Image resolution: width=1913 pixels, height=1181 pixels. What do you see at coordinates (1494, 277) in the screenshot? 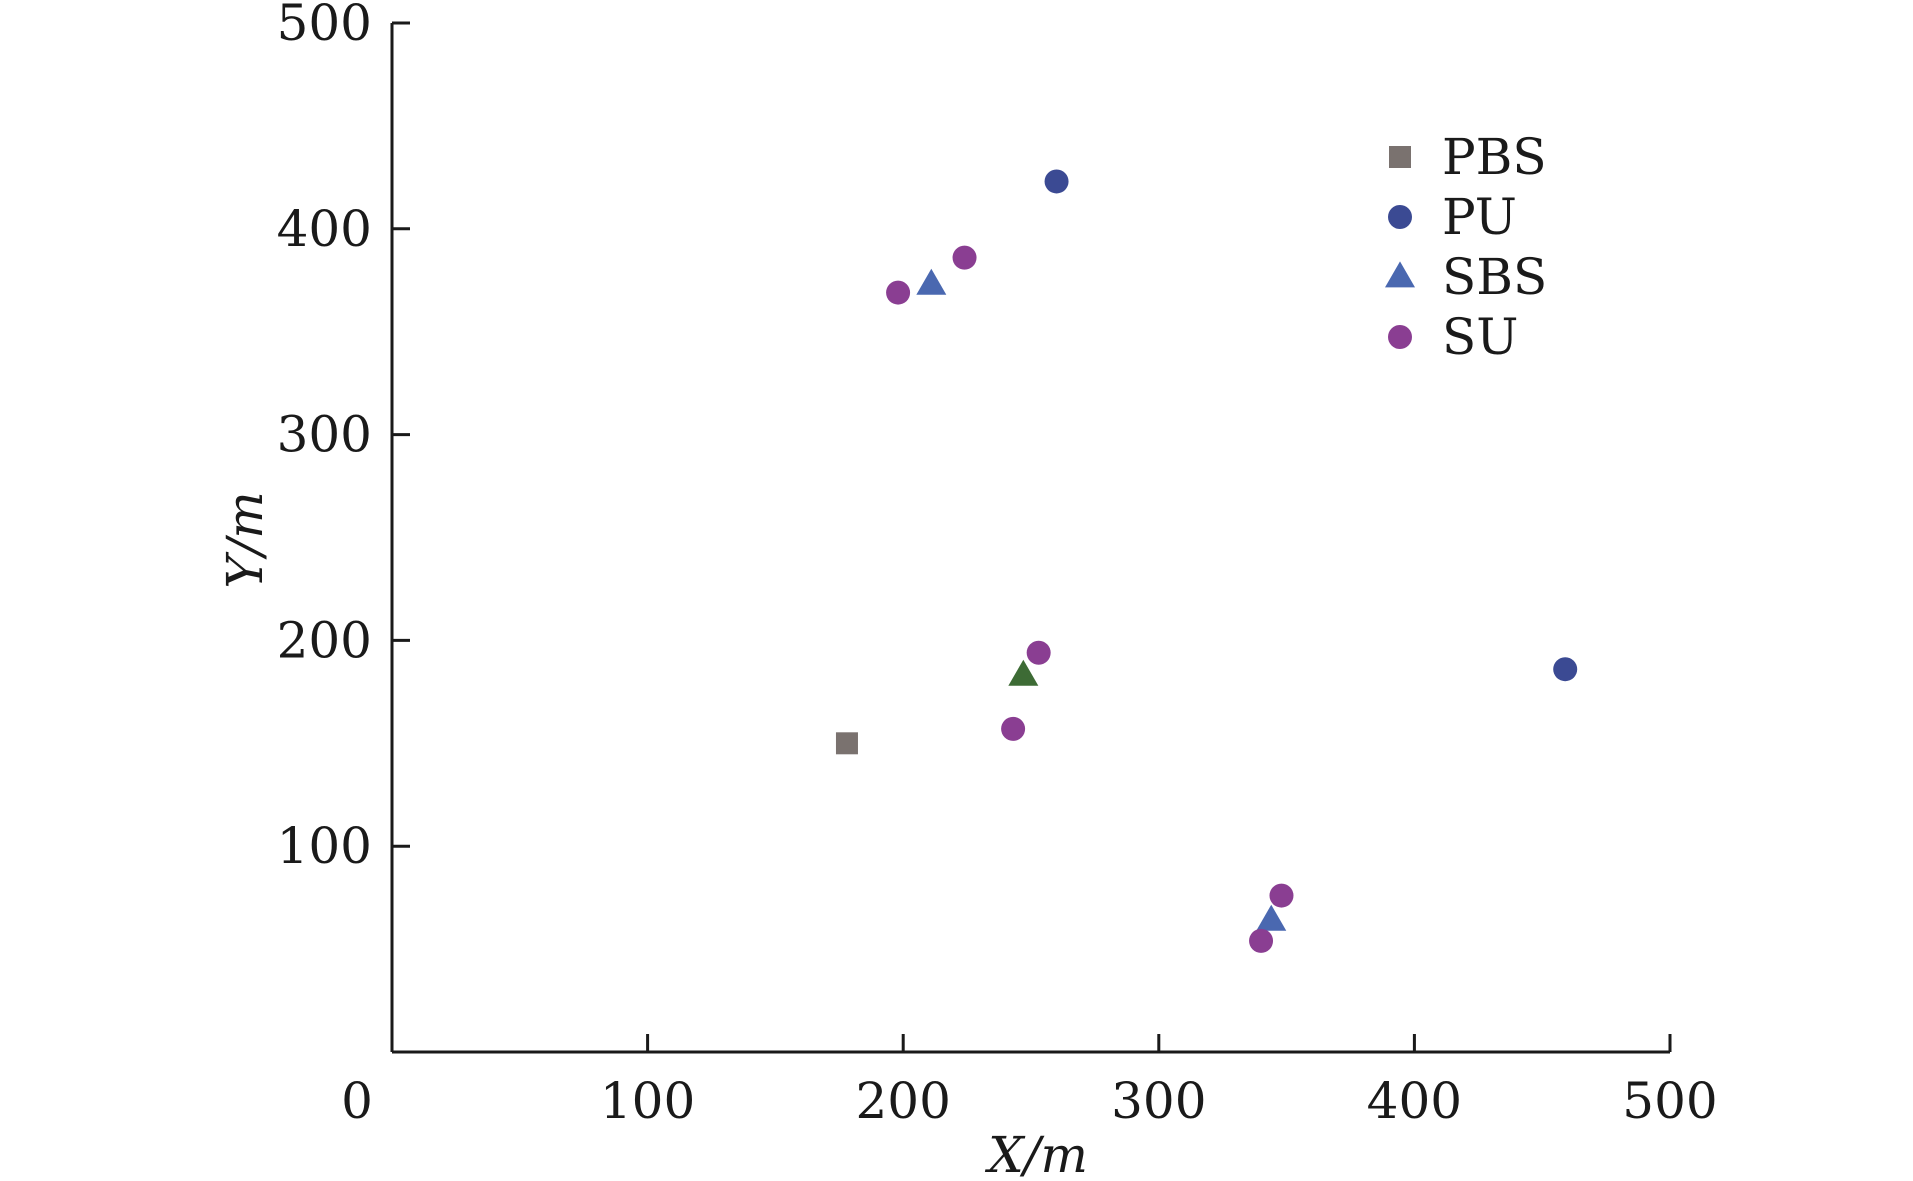
I see `legend-label-sbs: SBS` at bounding box center [1494, 277].